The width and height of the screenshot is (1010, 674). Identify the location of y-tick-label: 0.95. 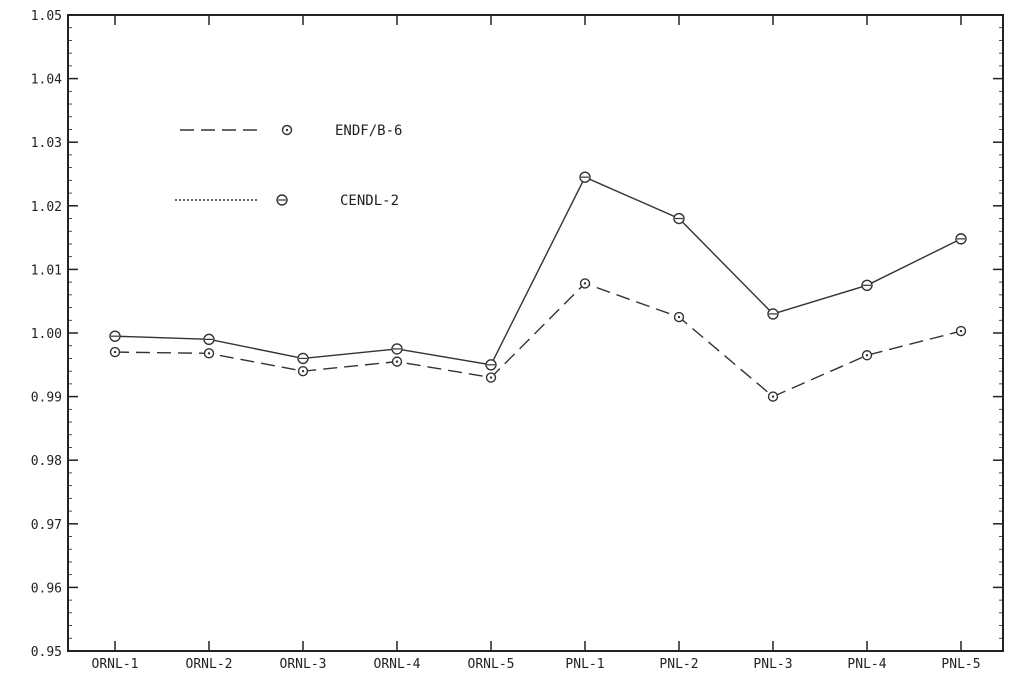
(46, 652).